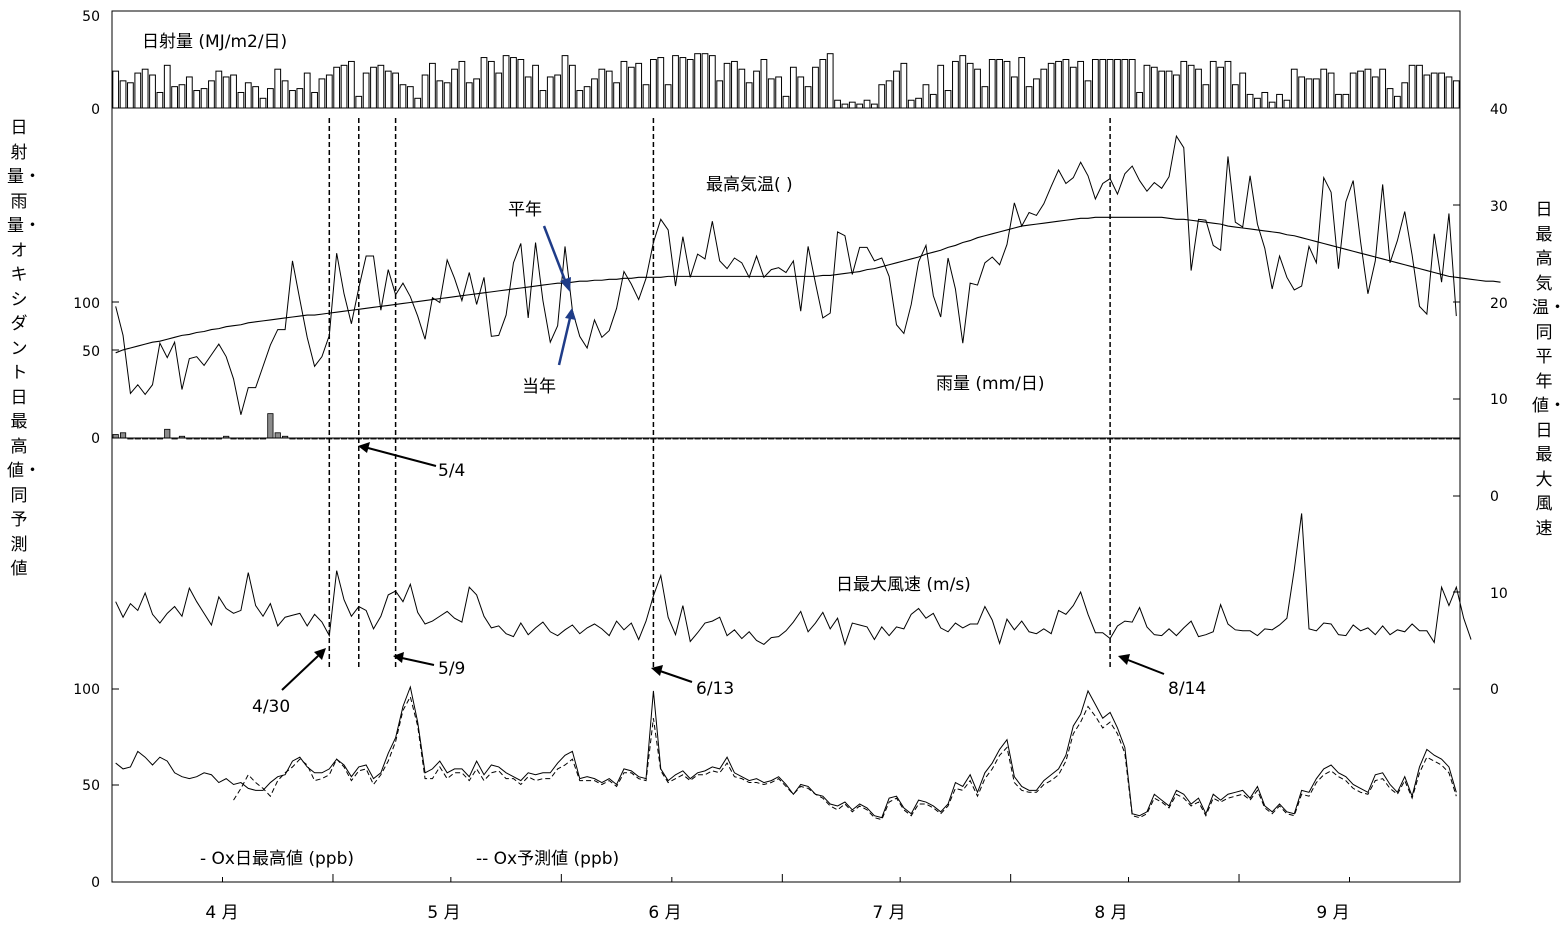 This screenshot has width=1564, height=933. What do you see at coordinates (1499, 110) in the screenshot?
I see `right-tick-temp-40: 40` at bounding box center [1499, 110].